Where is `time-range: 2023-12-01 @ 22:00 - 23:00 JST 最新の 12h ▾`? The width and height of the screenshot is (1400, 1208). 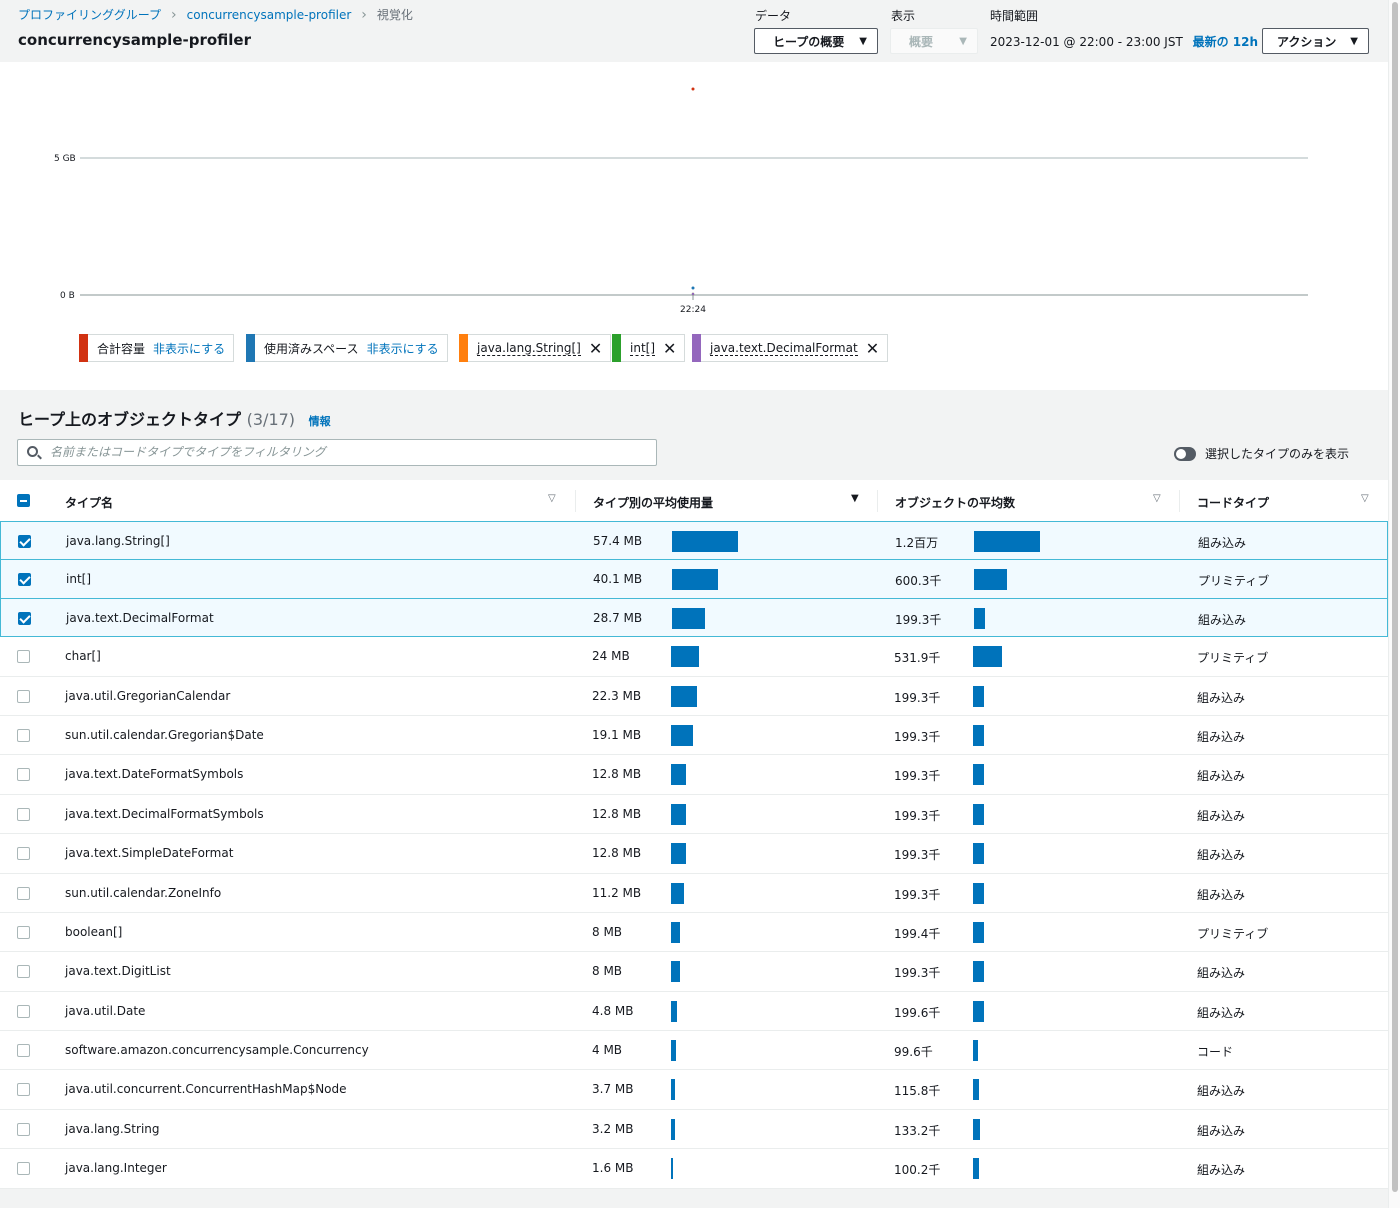
time-range: 2023-12-01 @ 22:00 - 23:00 JST 最新の 12h ▾ is located at coordinates (1129, 41).